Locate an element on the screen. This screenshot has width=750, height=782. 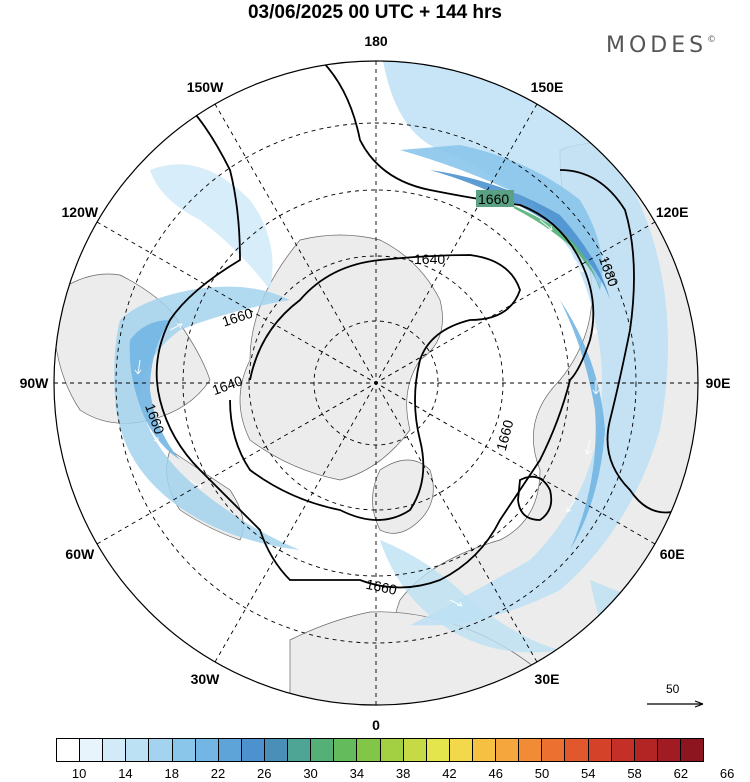
longitude-label: 30W is located at coordinates (205, 679).